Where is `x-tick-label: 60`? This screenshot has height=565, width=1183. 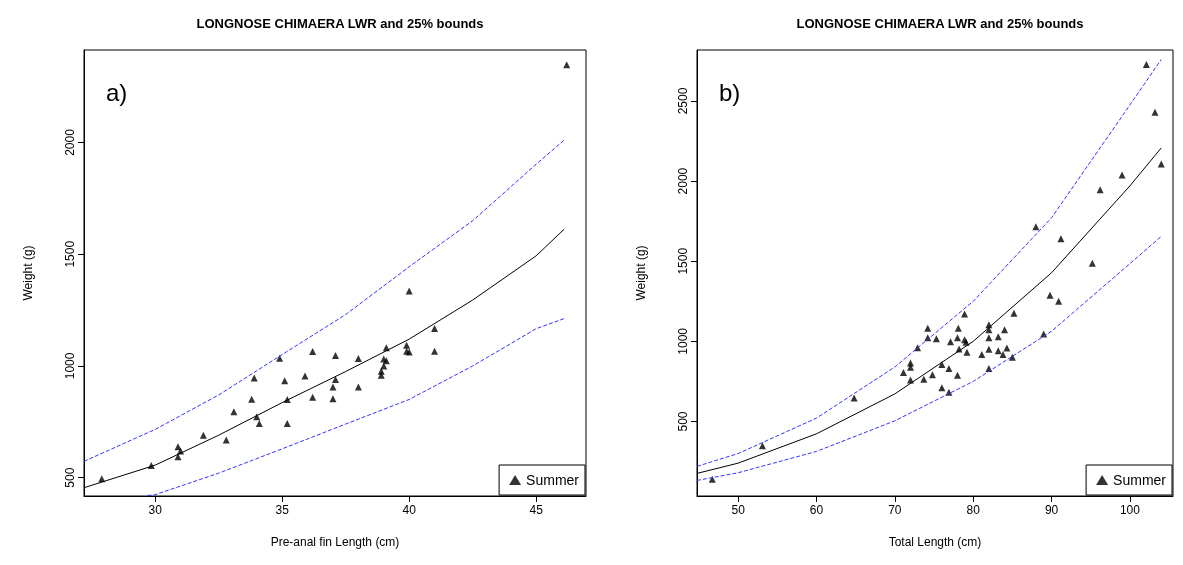
x-tick-label: 60 is located at coordinates (816, 510).